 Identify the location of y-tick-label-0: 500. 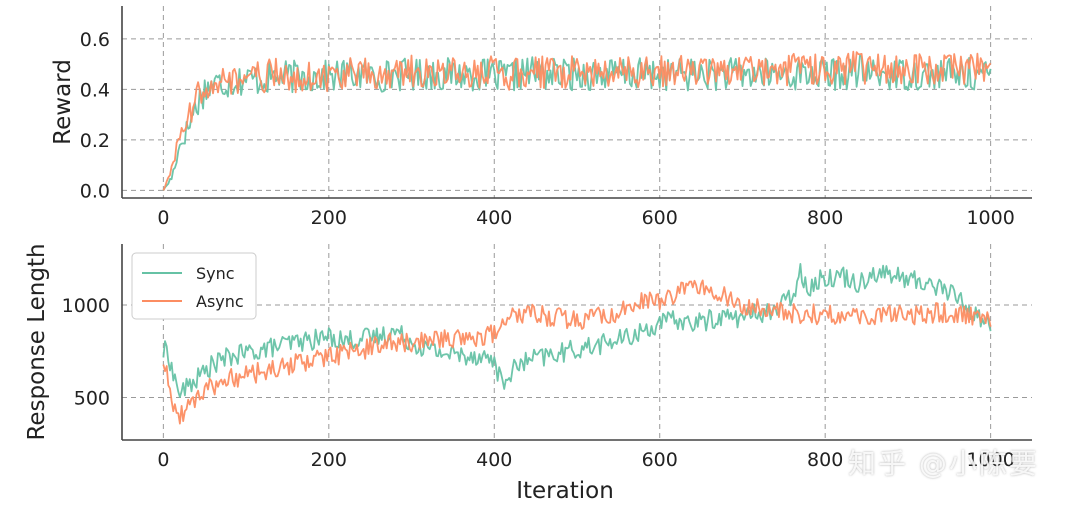
(92, 398).